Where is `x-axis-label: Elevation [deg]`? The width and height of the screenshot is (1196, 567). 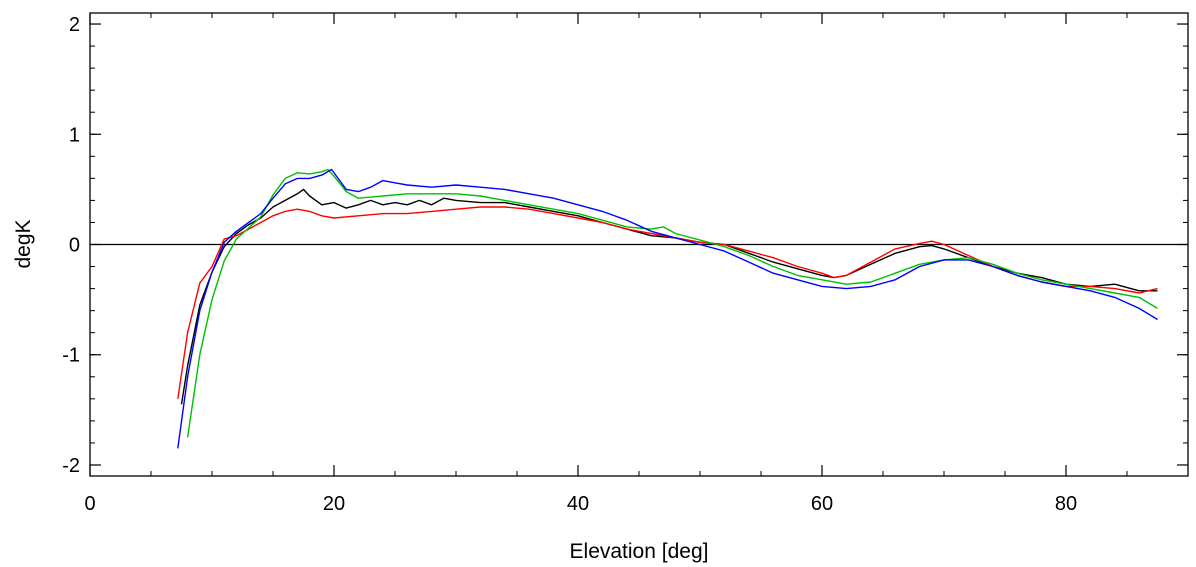
x-axis-label: Elevation [deg] is located at coordinates (639, 551).